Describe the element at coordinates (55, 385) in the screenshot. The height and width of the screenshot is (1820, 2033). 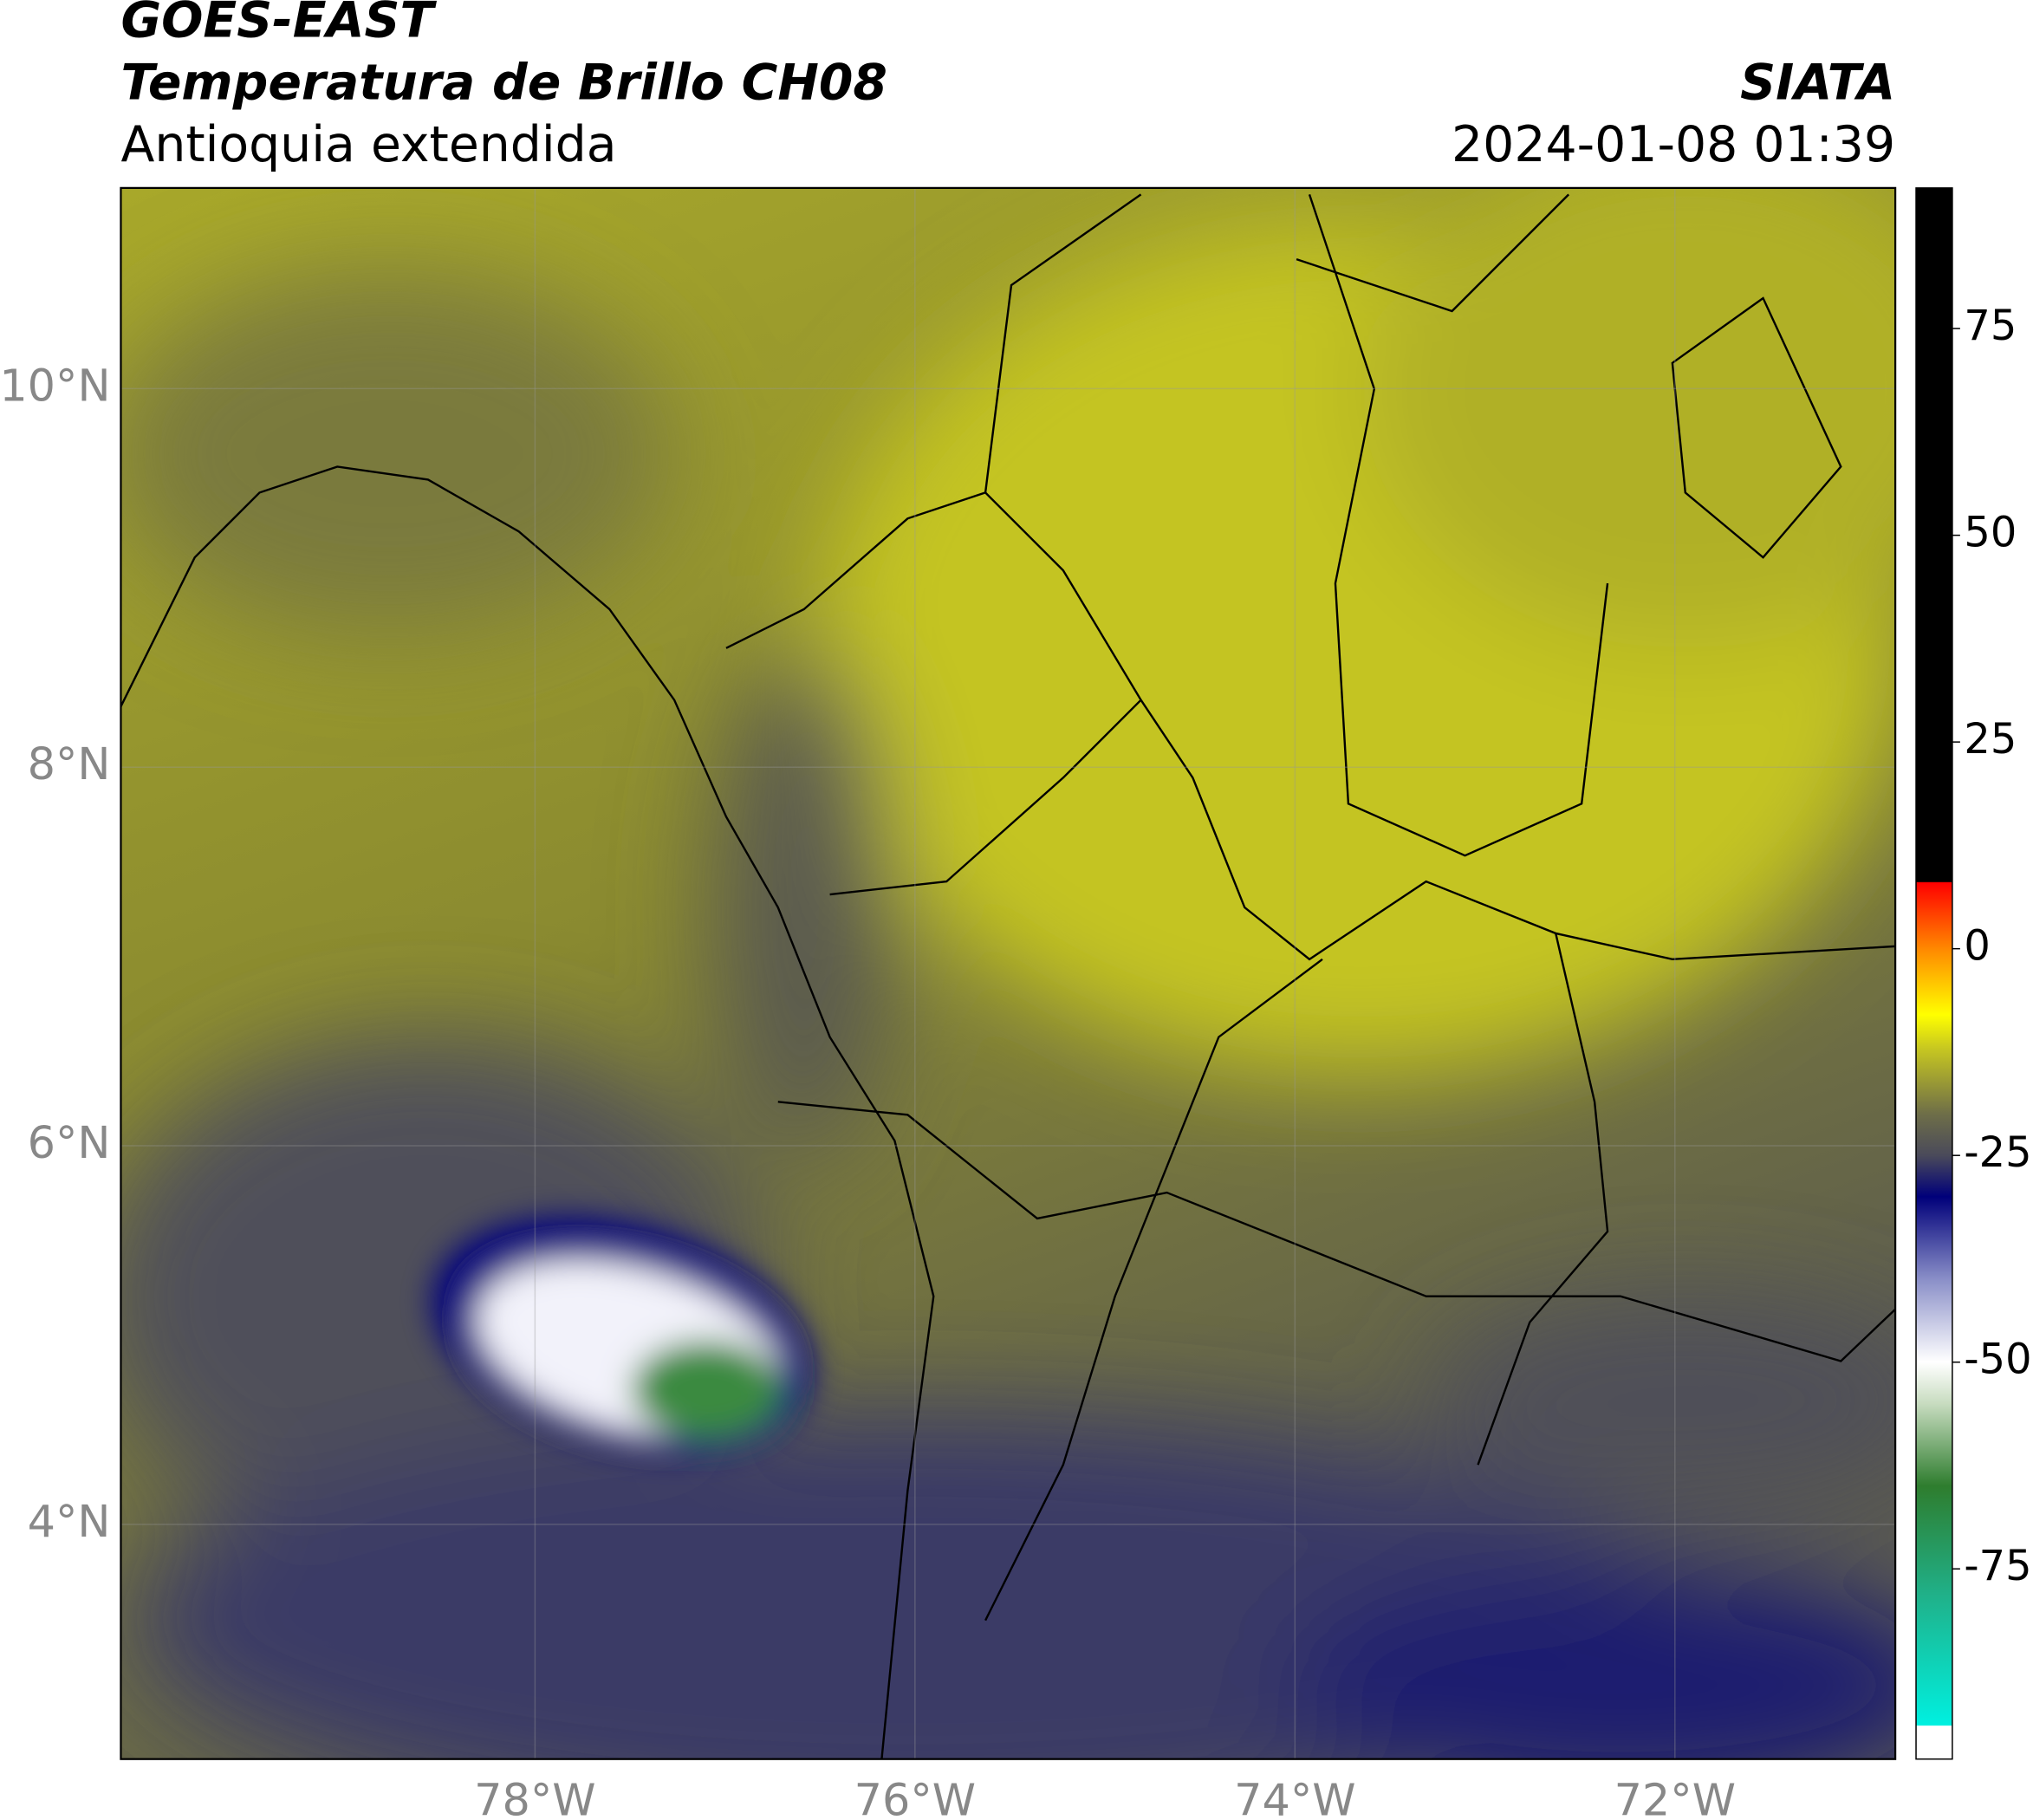
I see `y-tick-label: 10°N` at that location.